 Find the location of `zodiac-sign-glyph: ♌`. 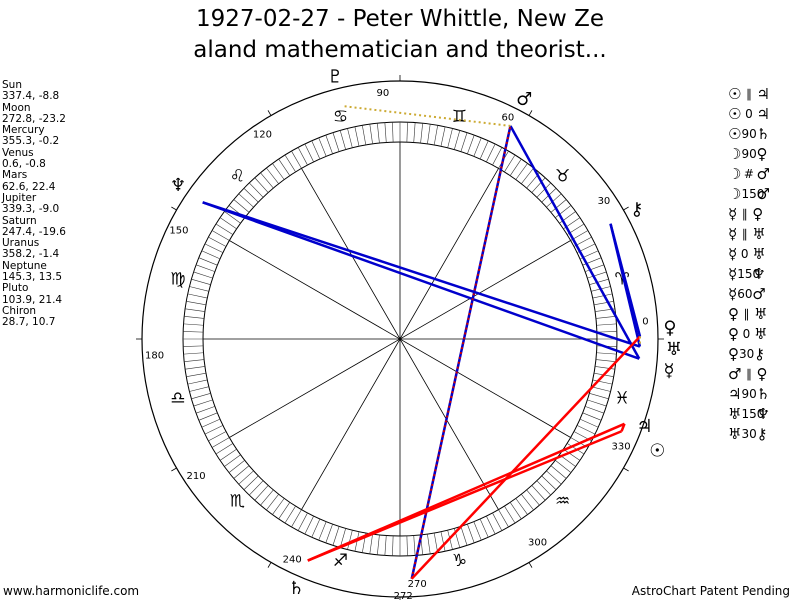

zodiac-sign-glyph: ♌ is located at coordinates (237, 176).